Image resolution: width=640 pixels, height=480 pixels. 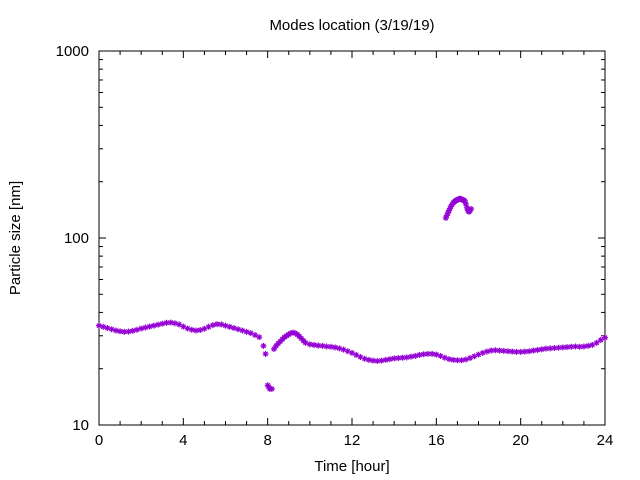 What do you see at coordinates (267, 440) in the screenshot?
I see `x-tick-label: 8` at bounding box center [267, 440].